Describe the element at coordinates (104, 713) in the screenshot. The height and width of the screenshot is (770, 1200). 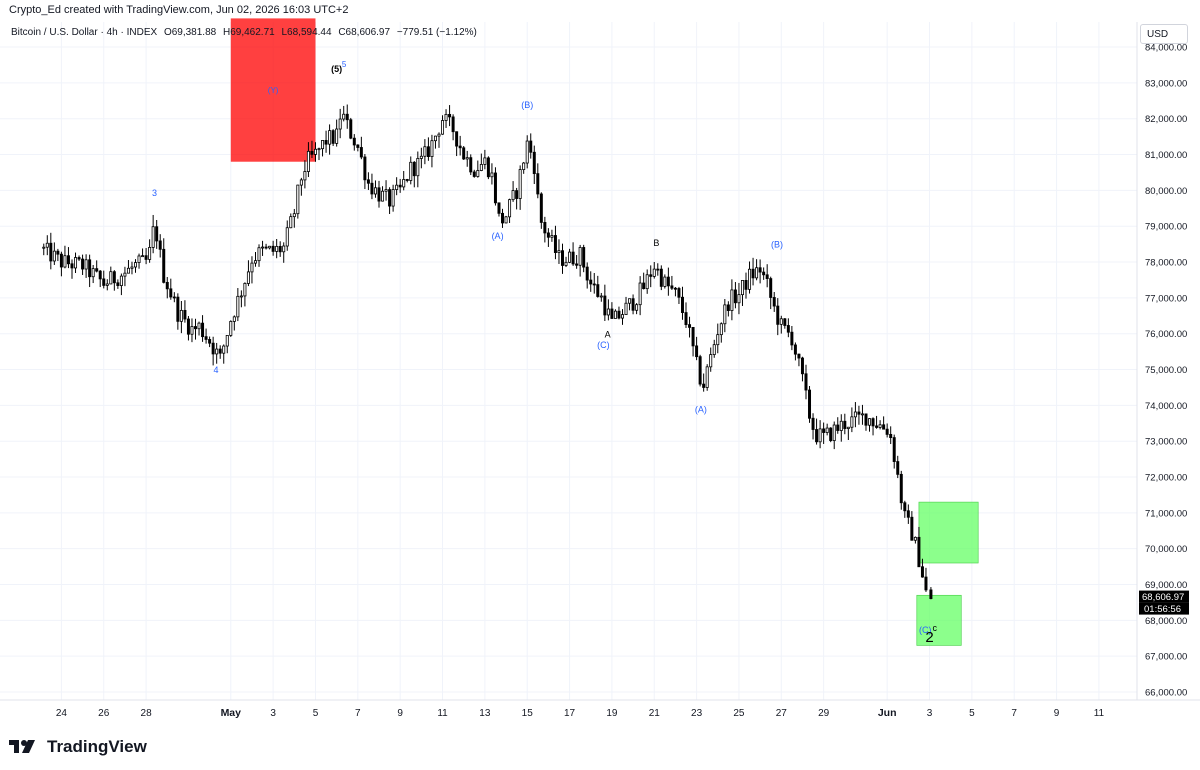
I see `x-tick-label: 26` at that location.